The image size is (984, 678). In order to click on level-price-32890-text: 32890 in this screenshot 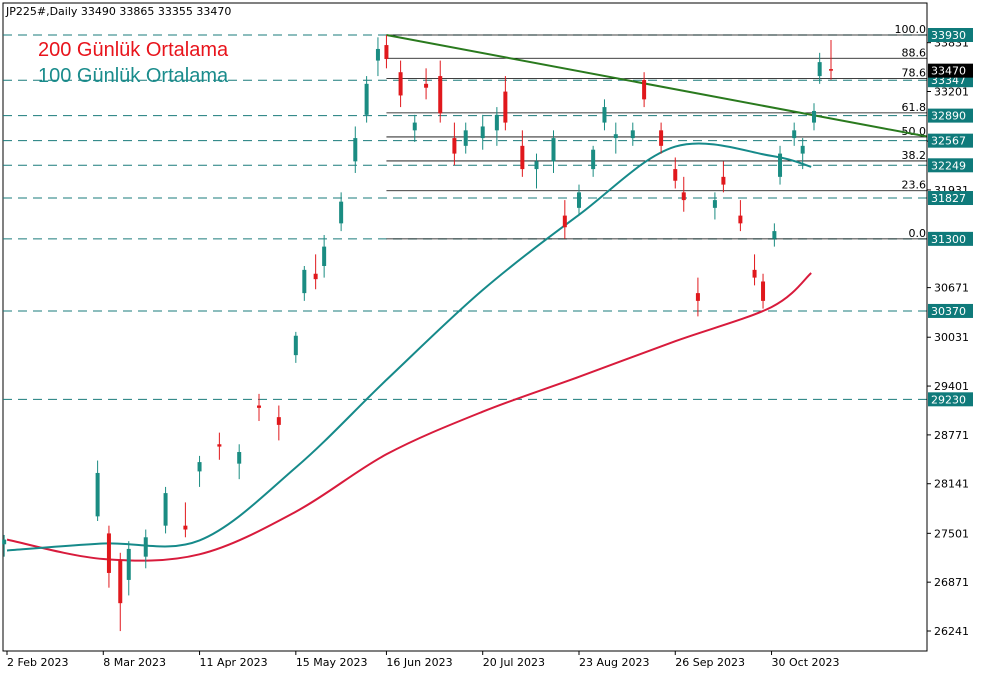, I will do `click(948, 116)`.